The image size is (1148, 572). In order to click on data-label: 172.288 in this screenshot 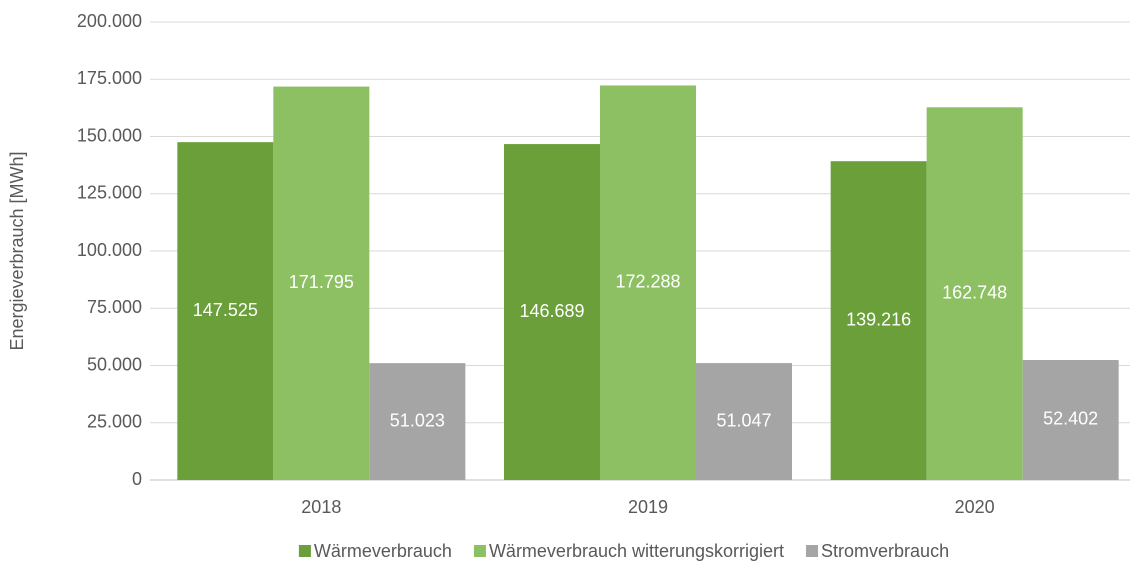, I will do `click(647, 281)`.